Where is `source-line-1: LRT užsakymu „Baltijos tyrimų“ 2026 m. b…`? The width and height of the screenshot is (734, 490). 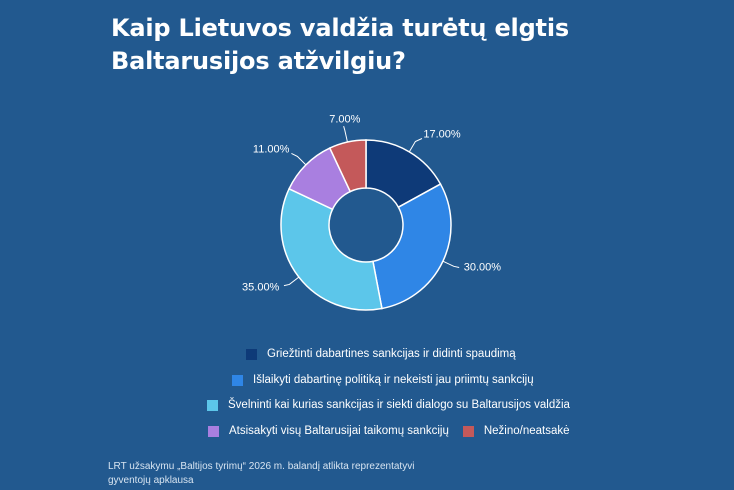
source-line-1: LRT užsakymu „Baltijos tyrimų“ 2026 m. b… is located at coordinates (261, 466).